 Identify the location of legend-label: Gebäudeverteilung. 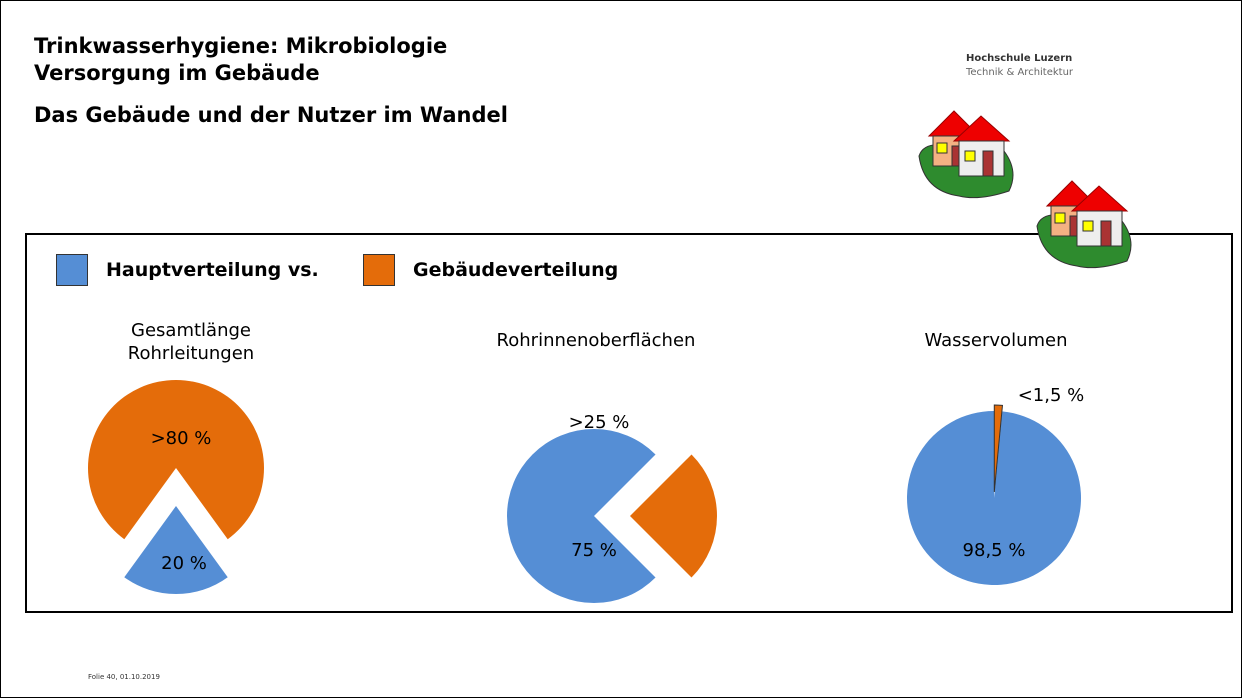
(516, 270).